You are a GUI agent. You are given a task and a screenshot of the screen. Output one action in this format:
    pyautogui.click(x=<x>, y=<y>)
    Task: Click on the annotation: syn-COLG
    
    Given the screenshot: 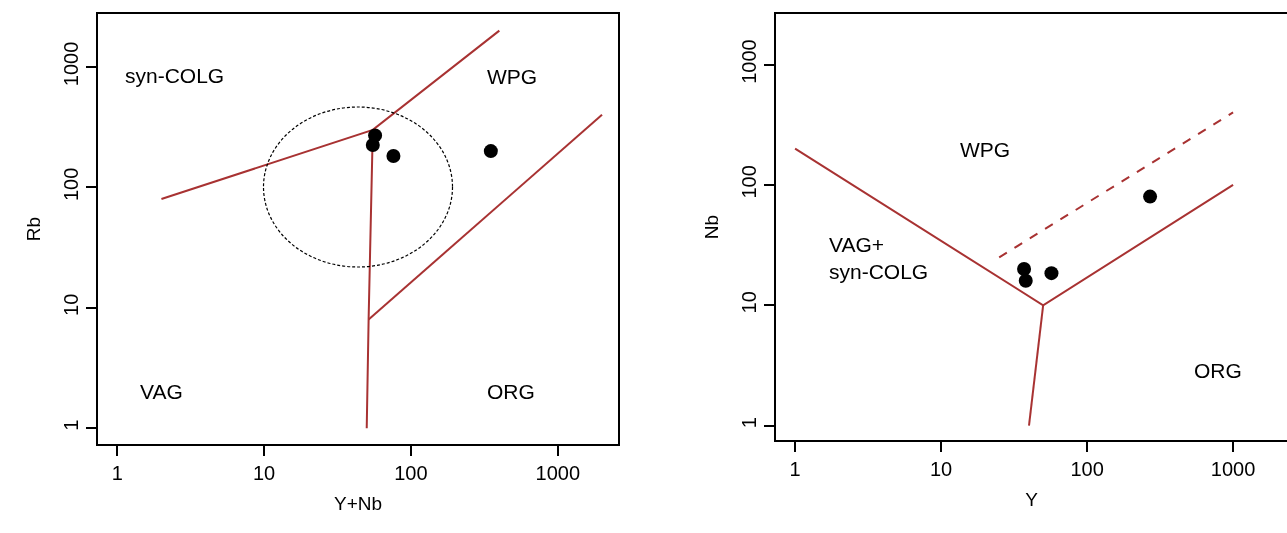 What is the action you would take?
    pyautogui.click(x=175, y=75)
    